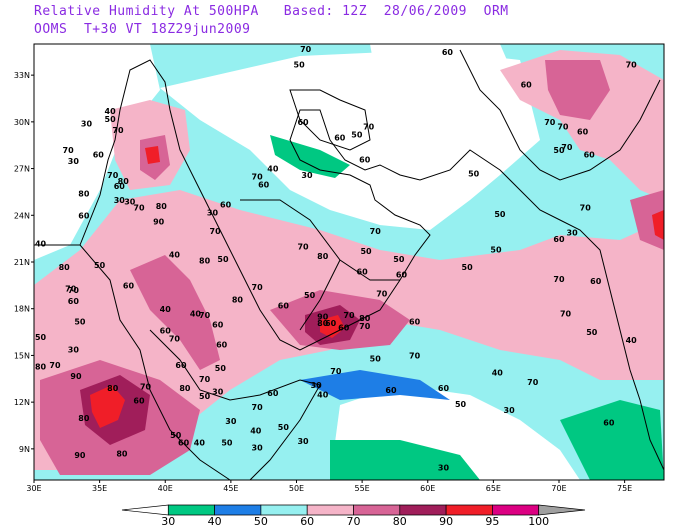 The height and width of the screenshot is (525, 700). What do you see at coordinates (33, 488) in the screenshot?
I see `lon-label: 30E` at bounding box center [33, 488].